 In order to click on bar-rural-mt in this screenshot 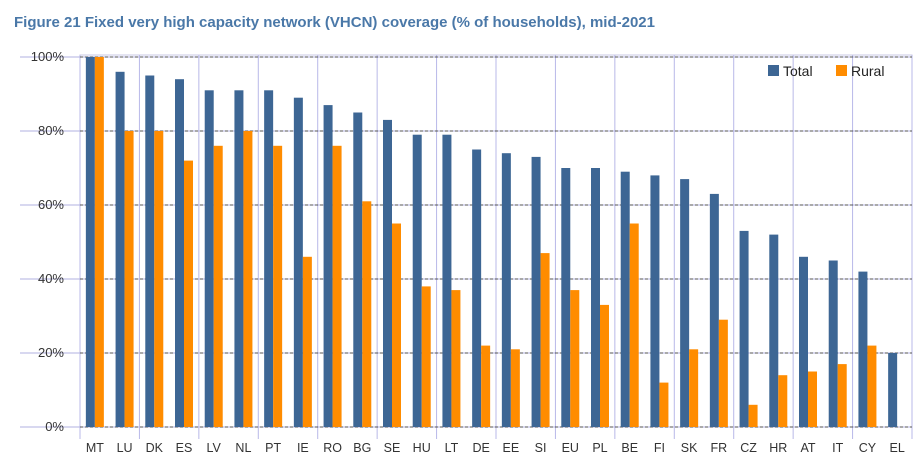, I will do `click(99, 242)`.